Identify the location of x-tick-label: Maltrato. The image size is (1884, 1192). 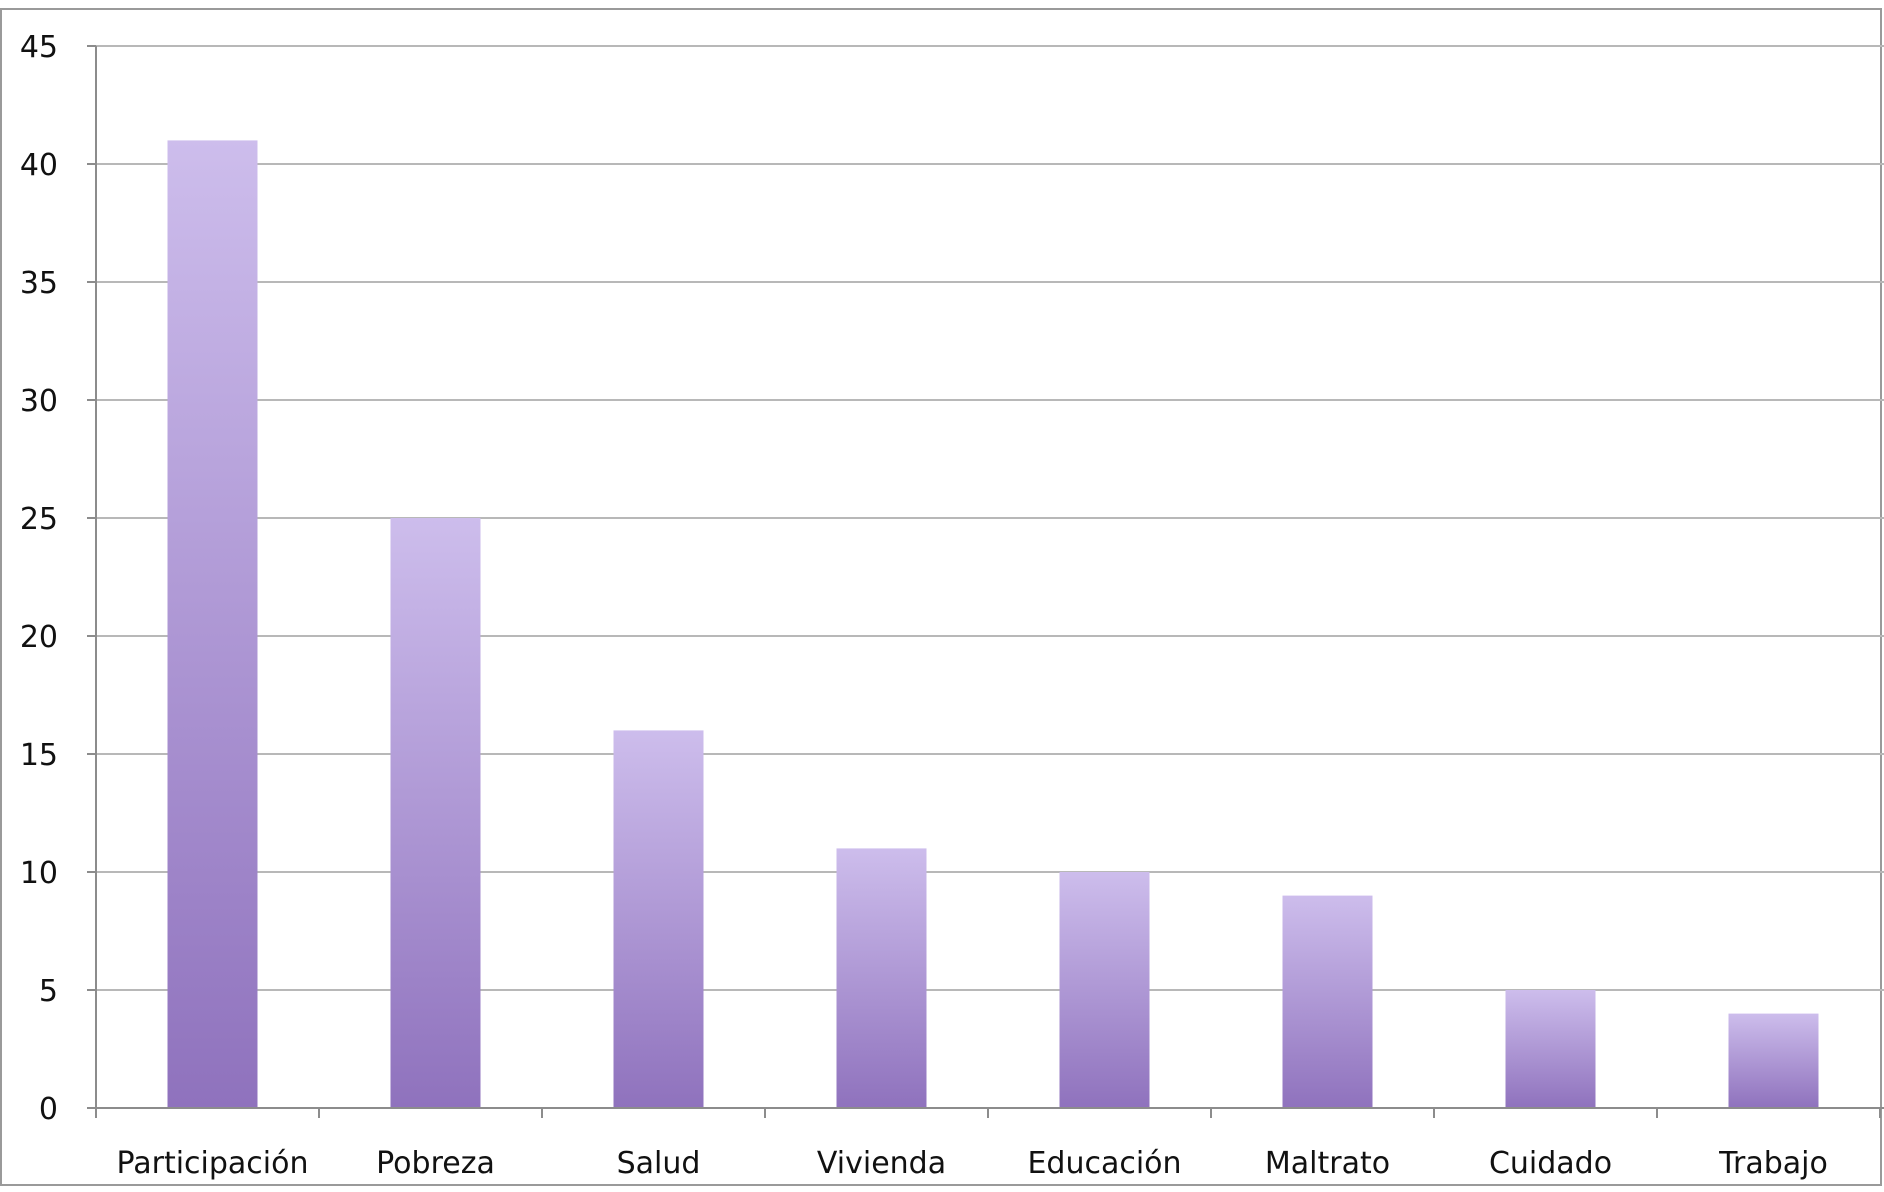
(1327, 1163).